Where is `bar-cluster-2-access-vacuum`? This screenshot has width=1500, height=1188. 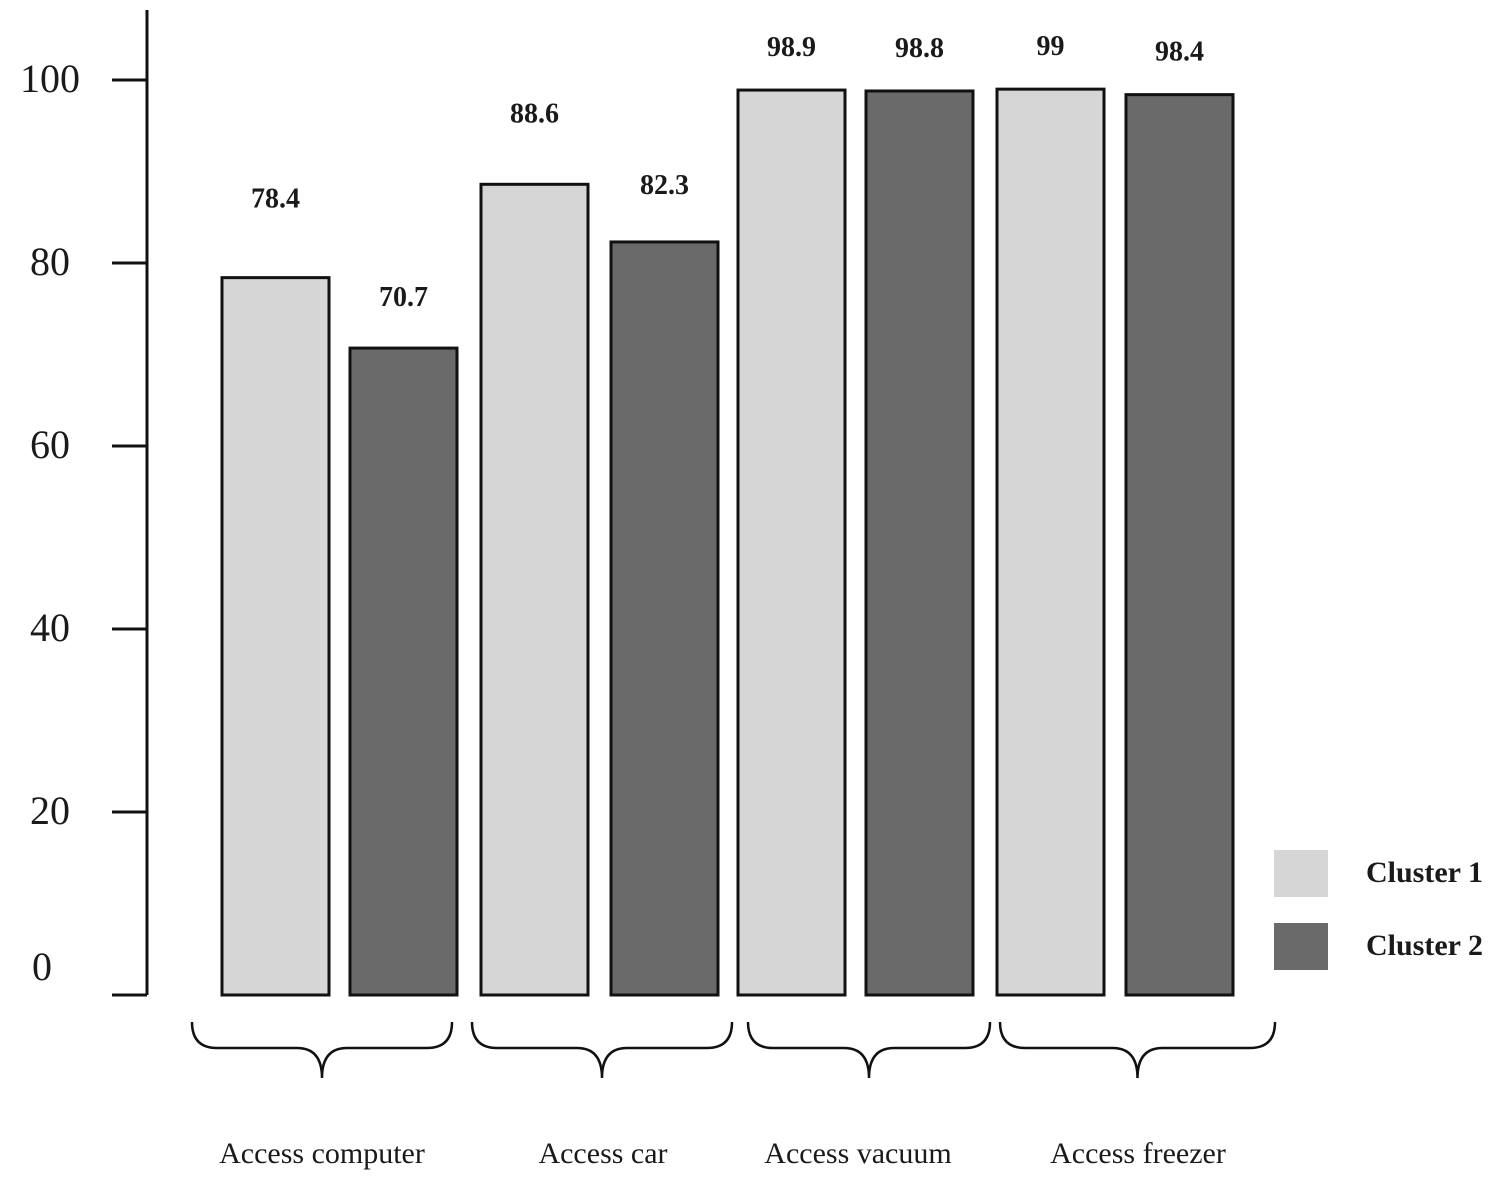 bar-cluster-2-access-vacuum is located at coordinates (919, 543).